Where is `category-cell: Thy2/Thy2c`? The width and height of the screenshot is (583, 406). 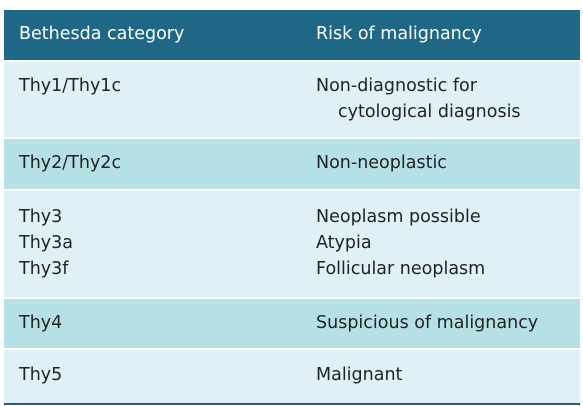 category-cell: Thy2/Thy2c is located at coordinates (70, 163).